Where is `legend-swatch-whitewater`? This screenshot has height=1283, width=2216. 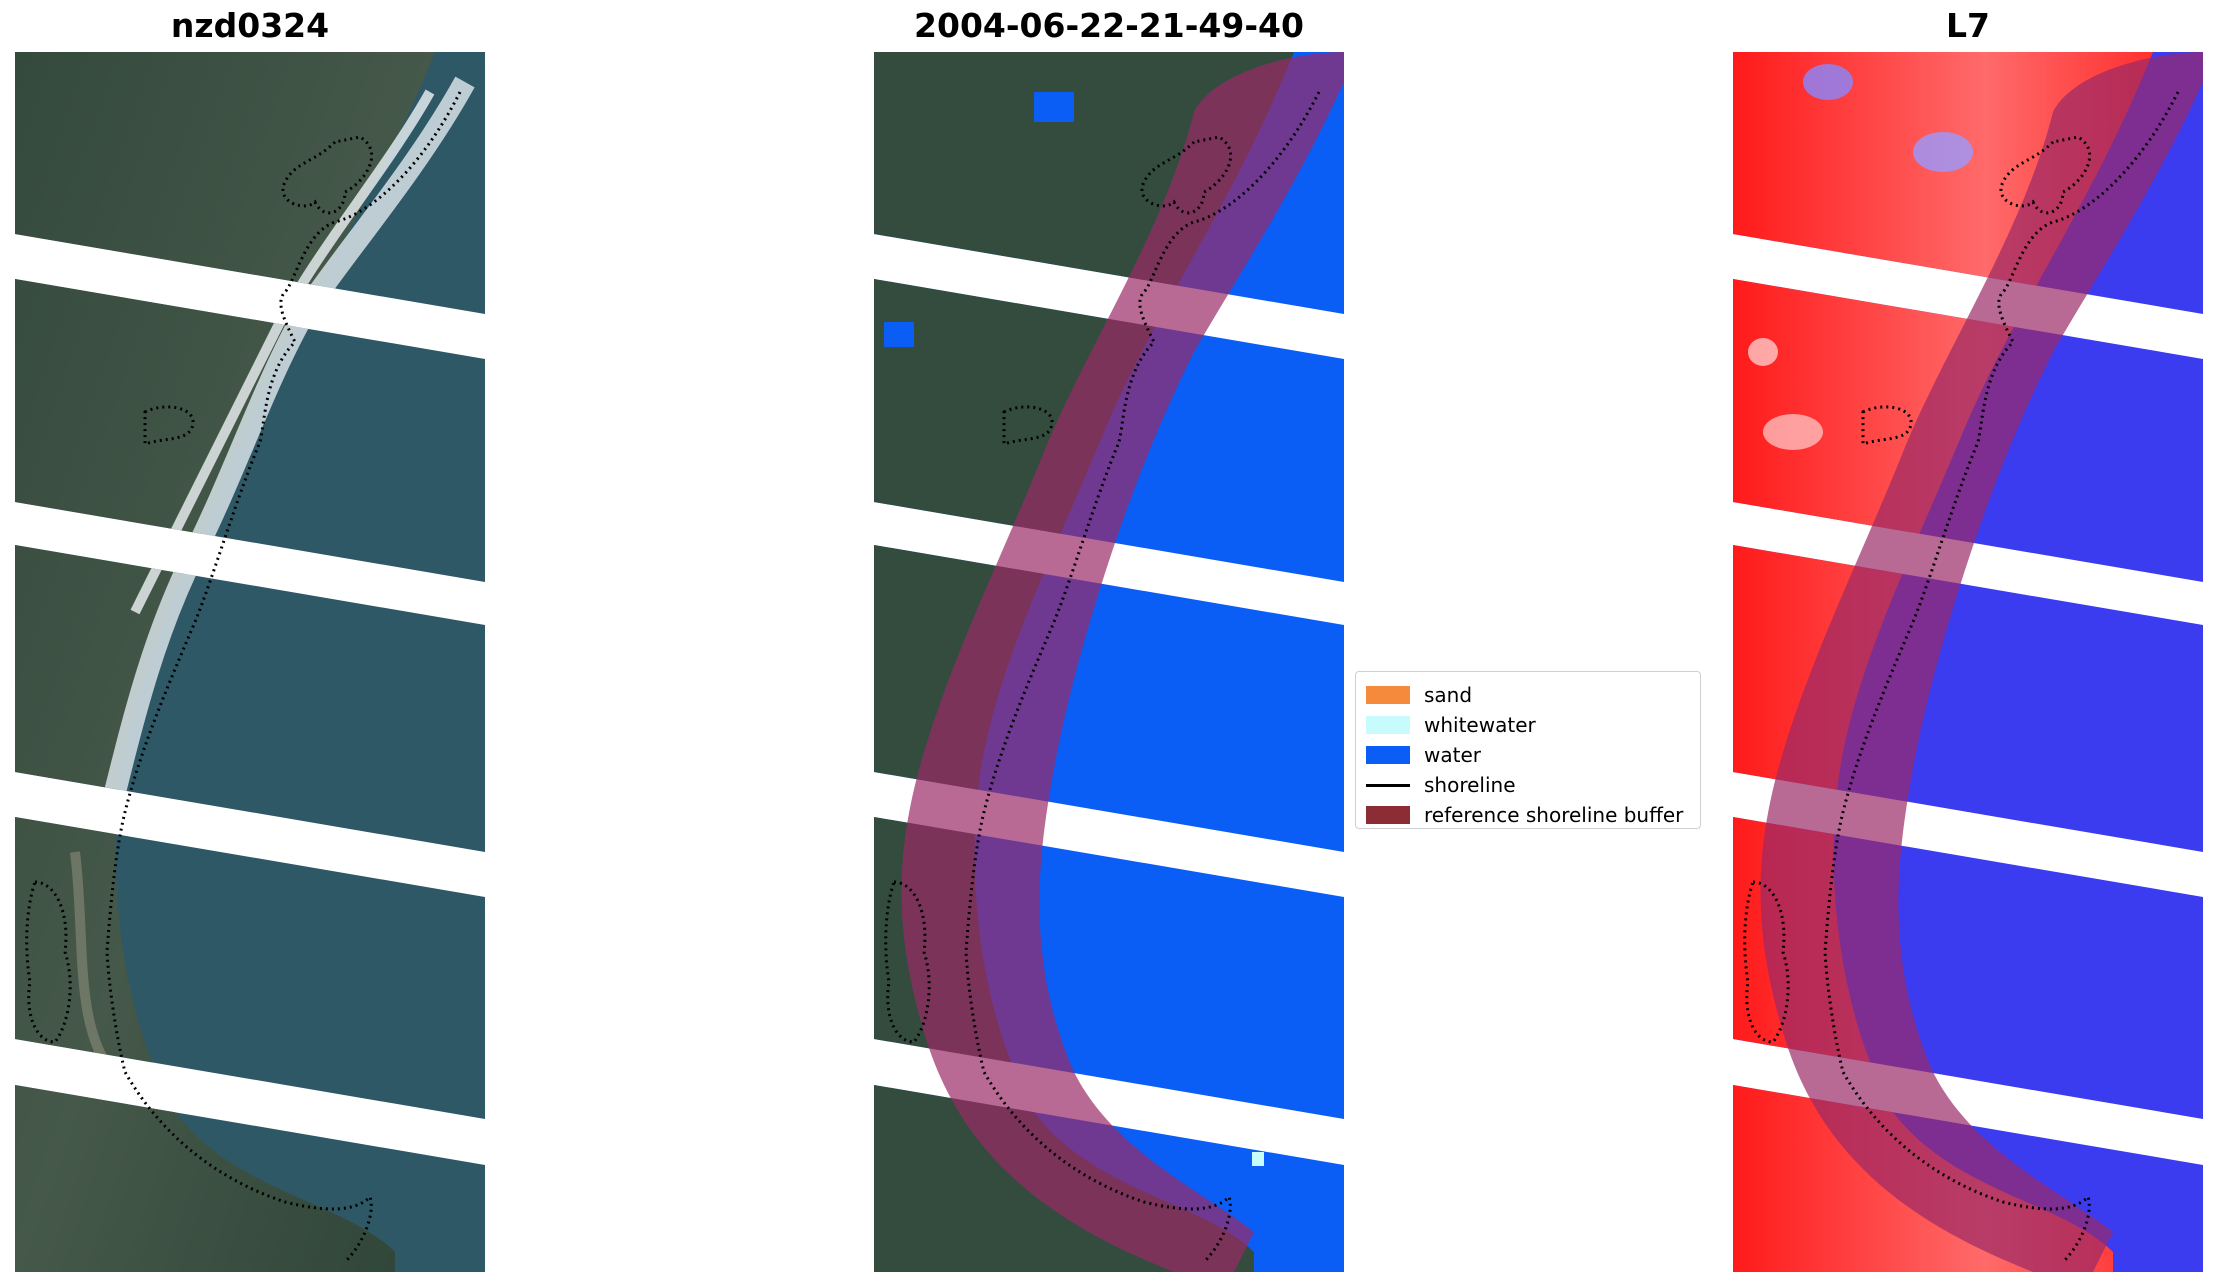 legend-swatch-whitewater is located at coordinates (1388, 725).